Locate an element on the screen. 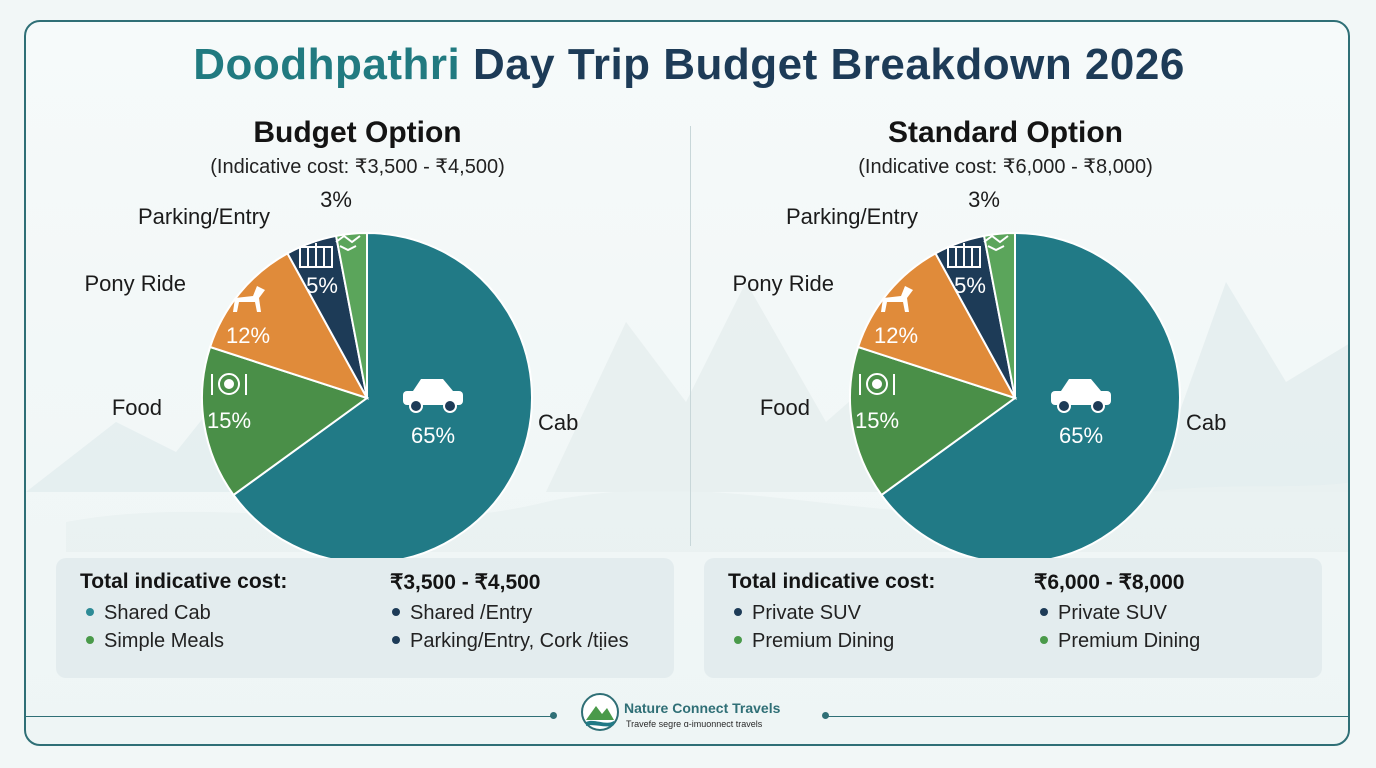 The width and height of the screenshot is (1376, 768). footer-dot-left is located at coordinates (553, 715).